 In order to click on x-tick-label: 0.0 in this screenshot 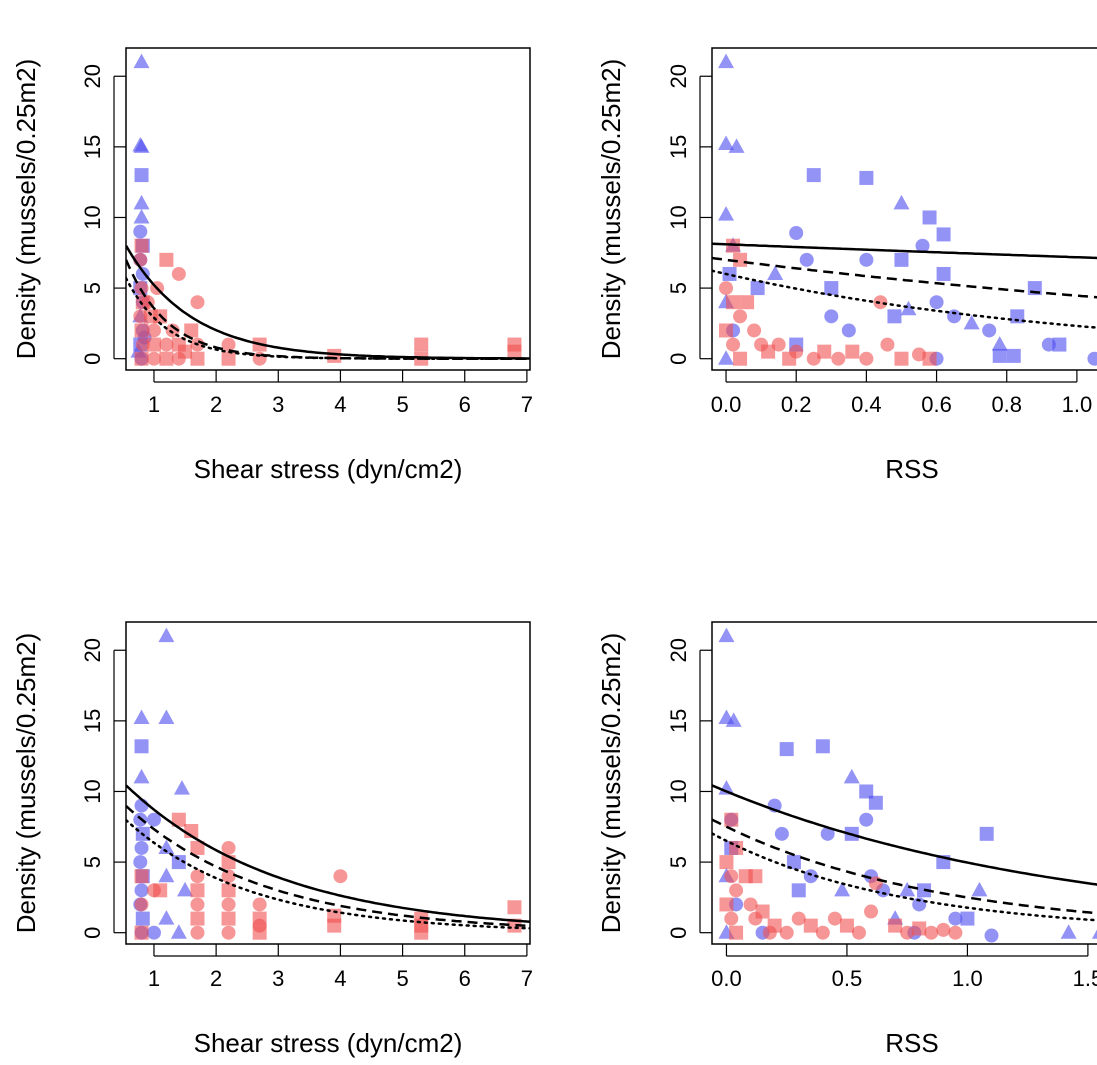, I will do `click(726, 404)`.